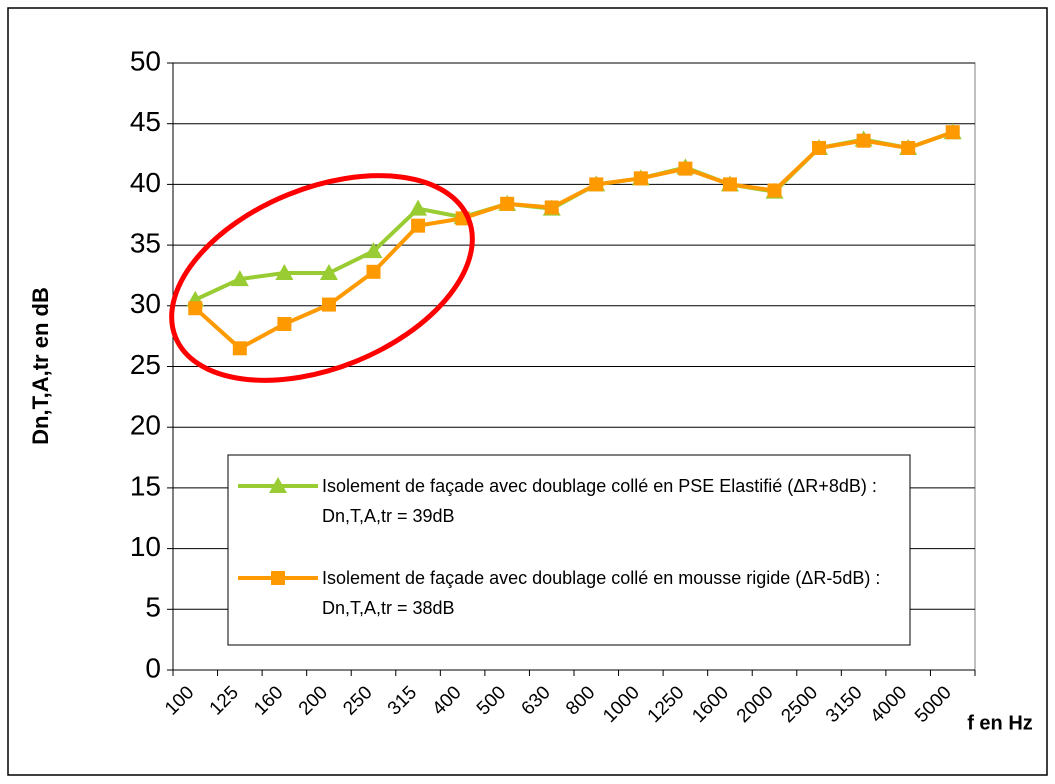  What do you see at coordinates (1000, 723) in the screenshot?
I see `x-axis-label: f en Hz` at bounding box center [1000, 723].